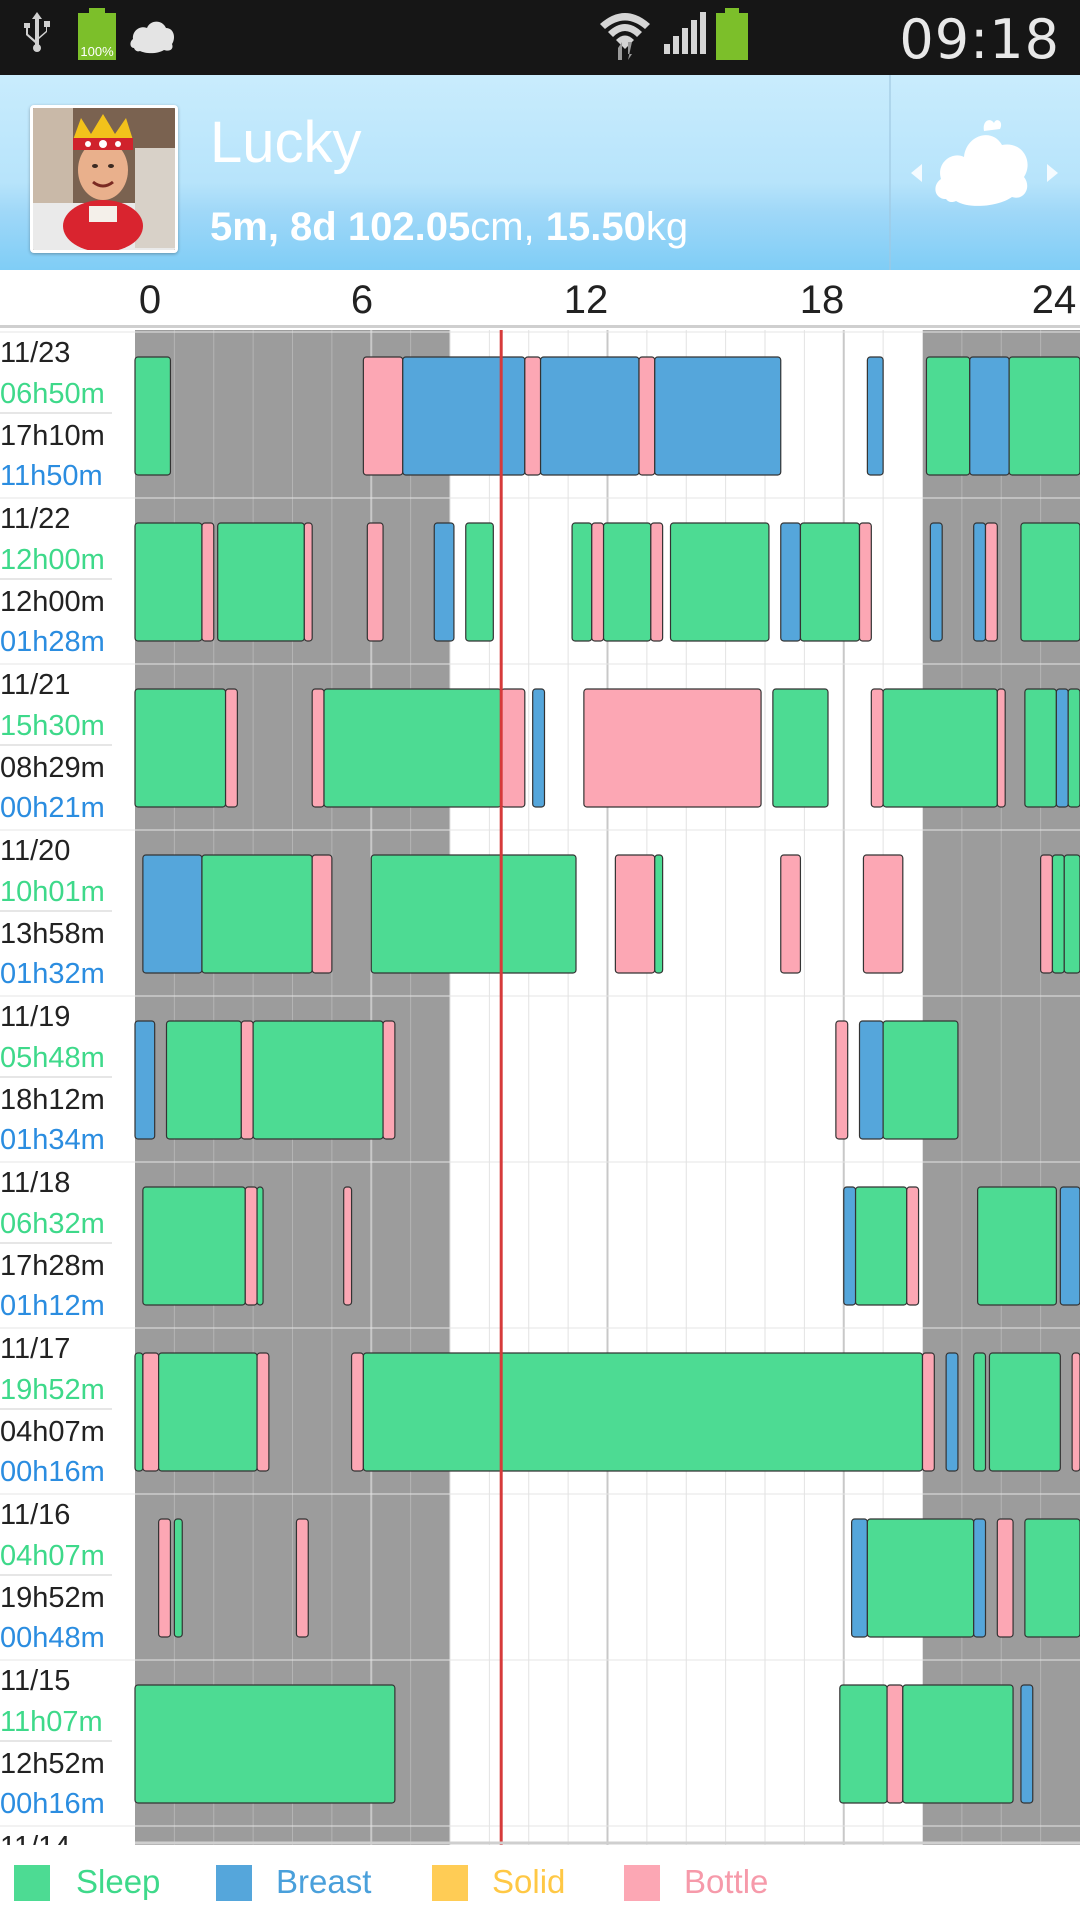 Image resolution: width=1080 pixels, height=1920 pixels. What do you see at coordinates (540, 172) in the screenshot?
I see `baby-header: Lucky 5m, 8d 102.05cm, 15.50kg` at bounding box center [540, 172].